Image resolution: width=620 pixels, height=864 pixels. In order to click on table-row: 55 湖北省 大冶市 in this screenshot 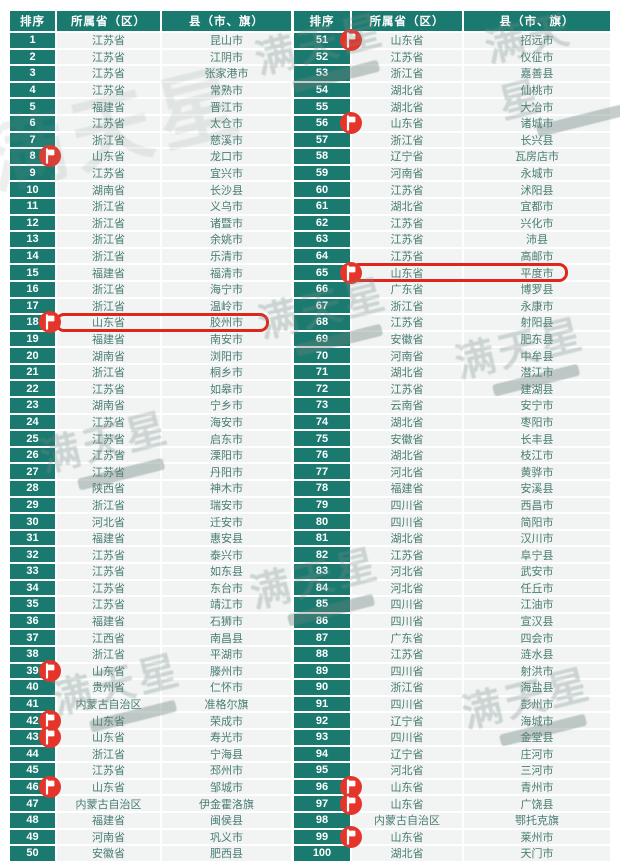, I will do `click(452, 106)`.